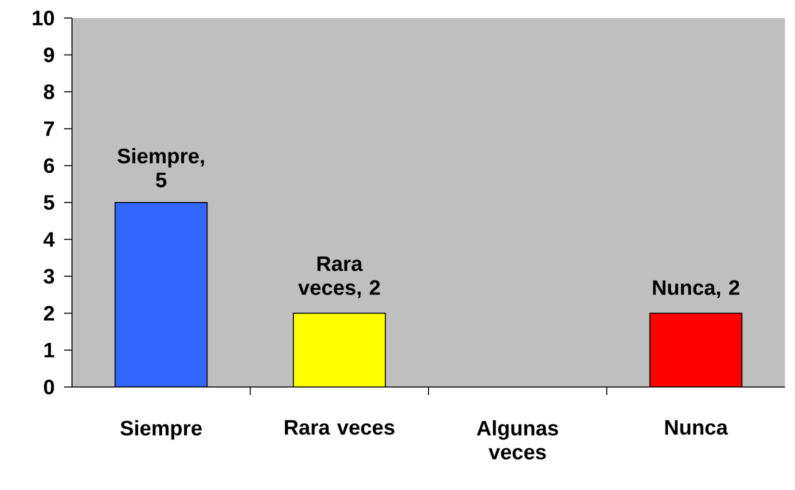 This screenshot has height=490, width=795. Describe the element at coordinates (339, 427) in the screenshot. I see `x-tick-label: Rara veces` at that location.